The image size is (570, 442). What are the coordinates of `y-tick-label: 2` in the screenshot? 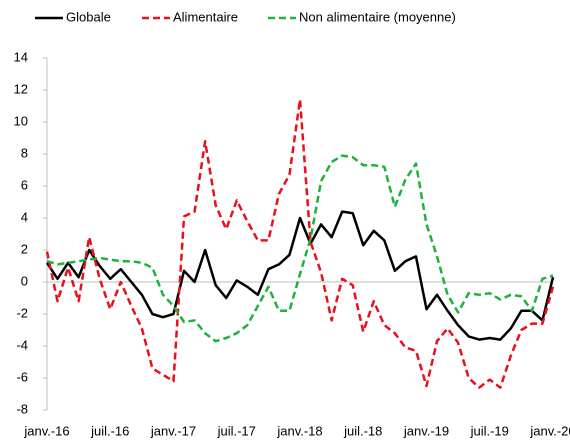 It's located at (24, 248).